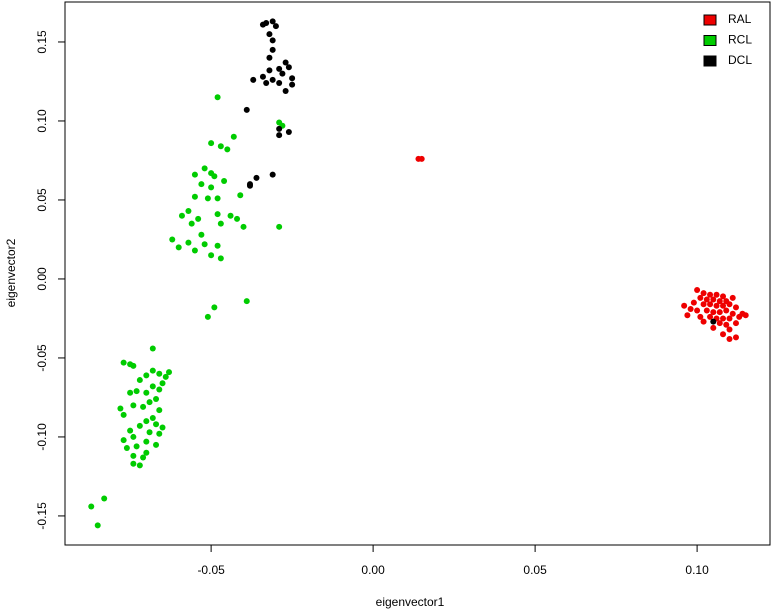  Describe the element at coordinates (42, 437) in the screenshot. I see `y-tick-label: -0.10` at that location.